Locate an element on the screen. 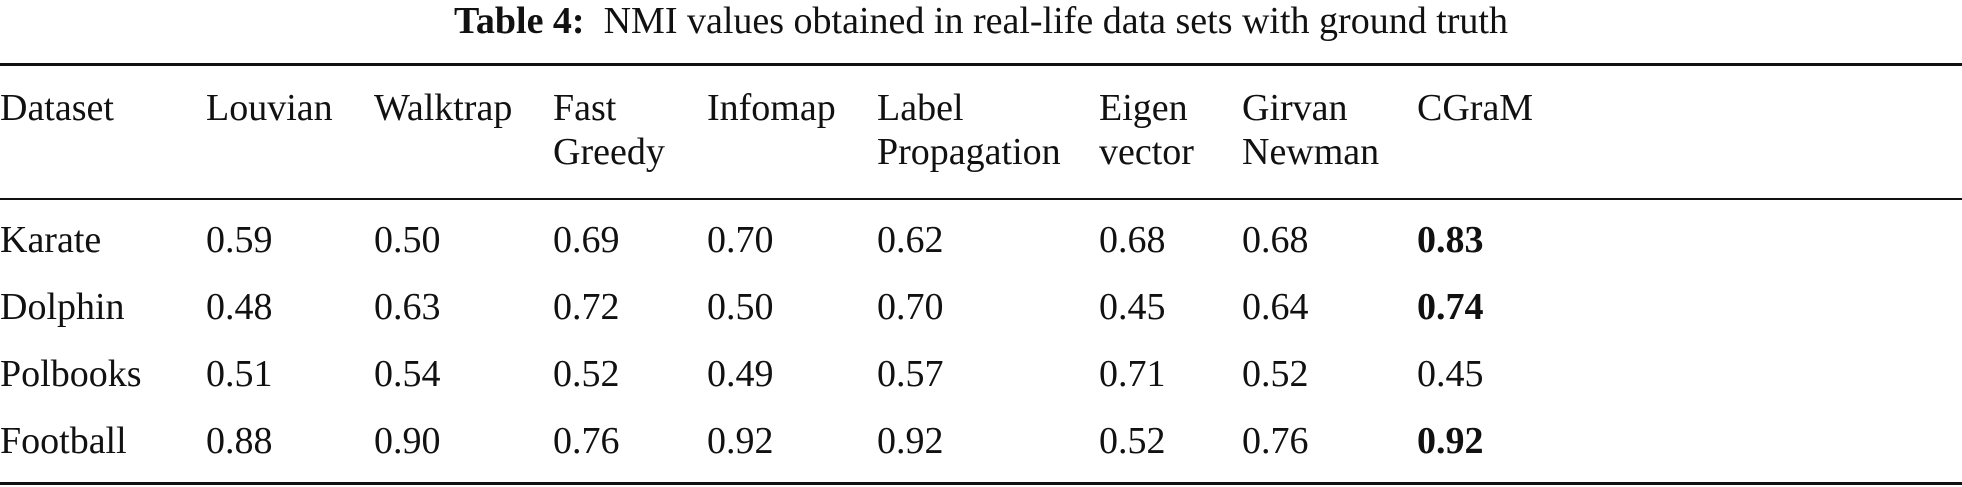 The height and width of the screenshot is (487, 1962). column-header-line: Infomap is located at coordinates (771, 108).